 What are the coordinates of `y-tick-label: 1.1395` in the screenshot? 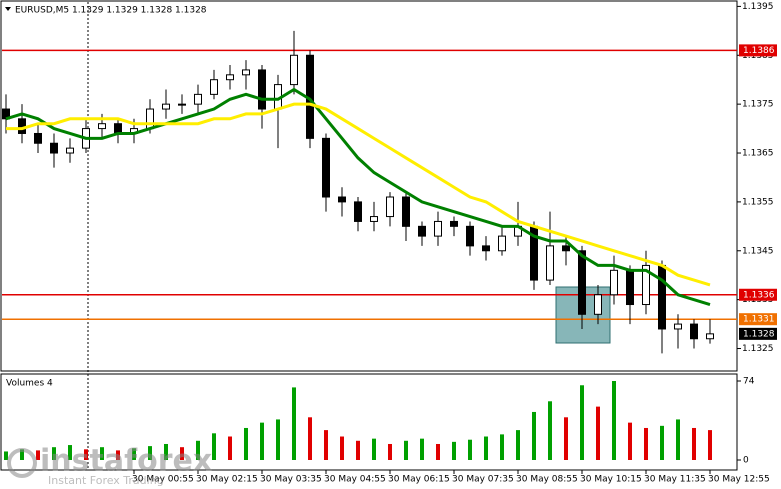 It's located at (758, 7).